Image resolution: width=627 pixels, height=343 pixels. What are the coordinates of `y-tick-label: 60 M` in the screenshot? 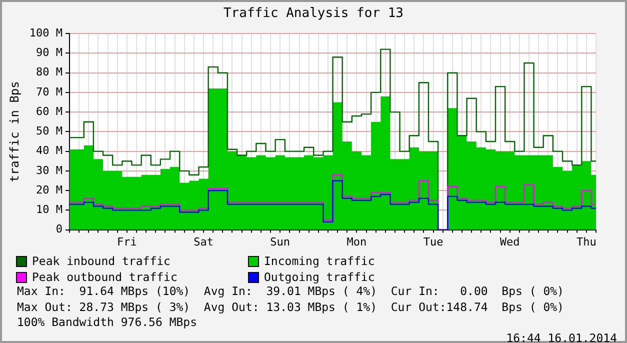 It's located at (49, 111).